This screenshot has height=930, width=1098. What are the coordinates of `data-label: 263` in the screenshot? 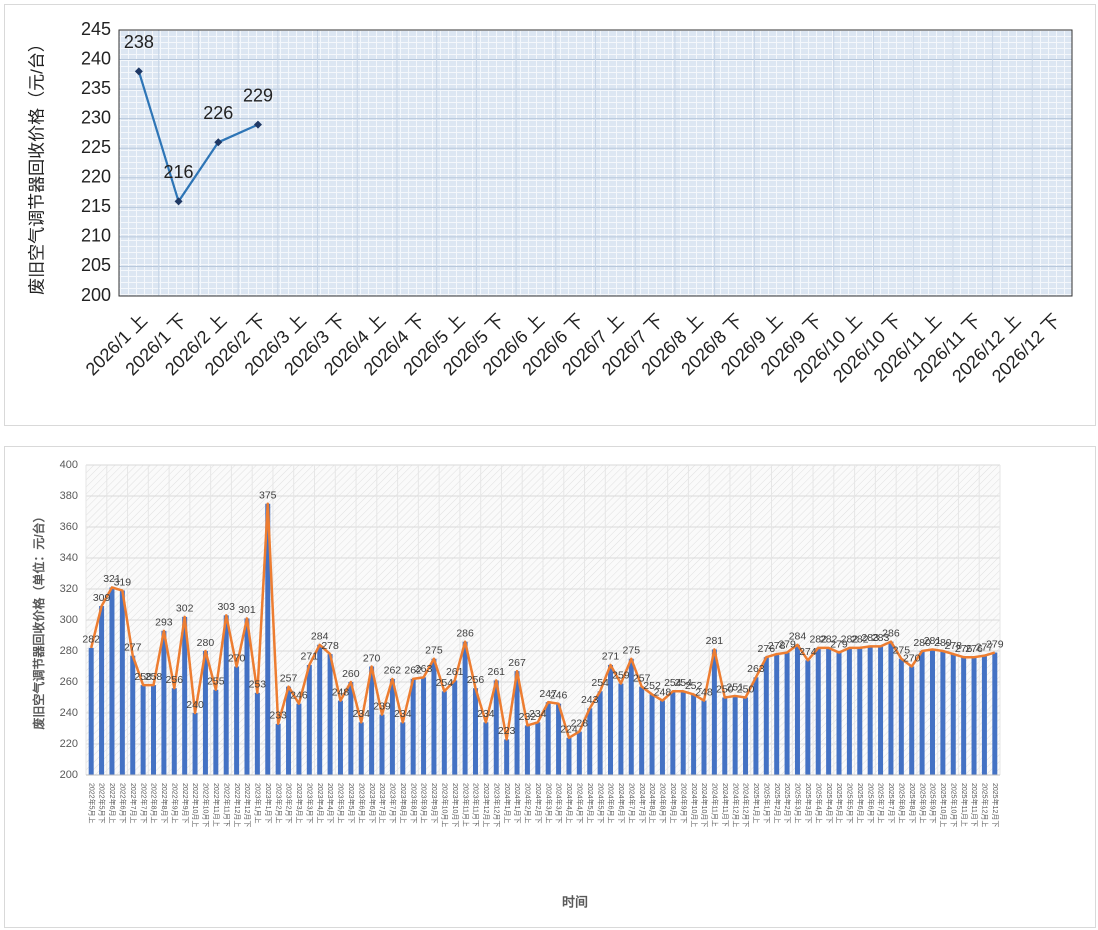 It's located at (424, 669).